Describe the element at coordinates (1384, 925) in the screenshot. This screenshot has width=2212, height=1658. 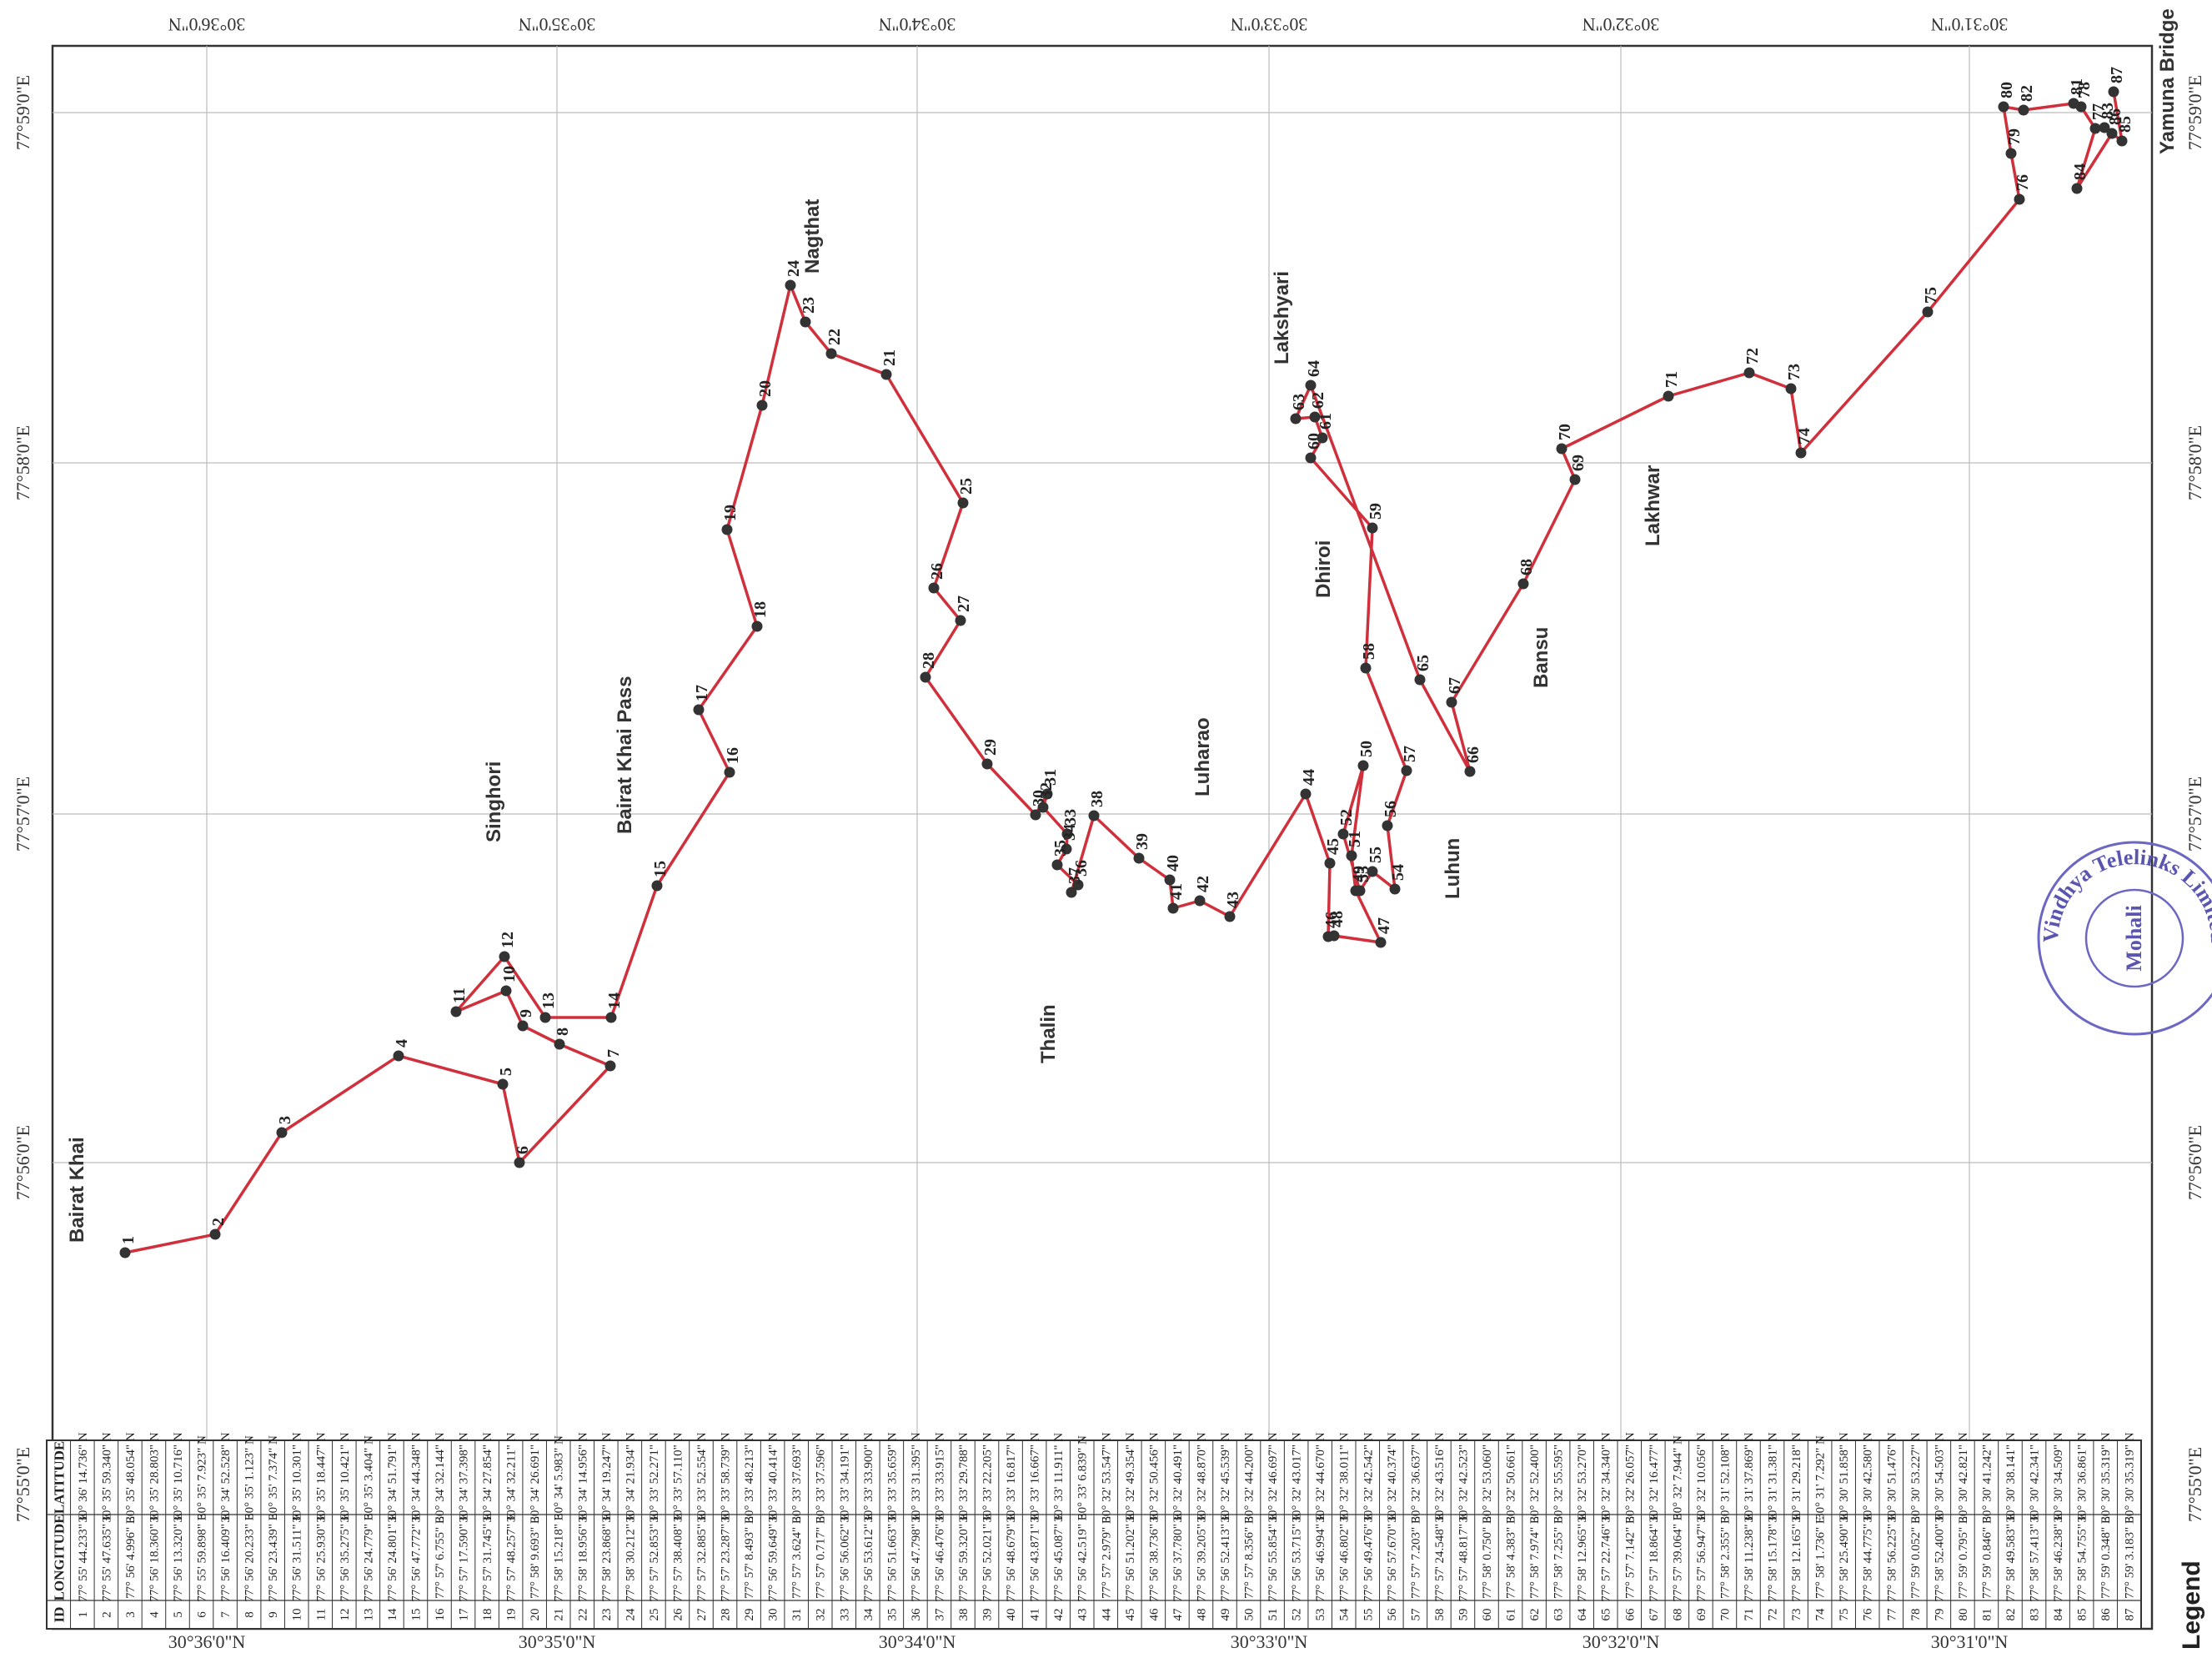
I see `route-point-label: 47` at that location.